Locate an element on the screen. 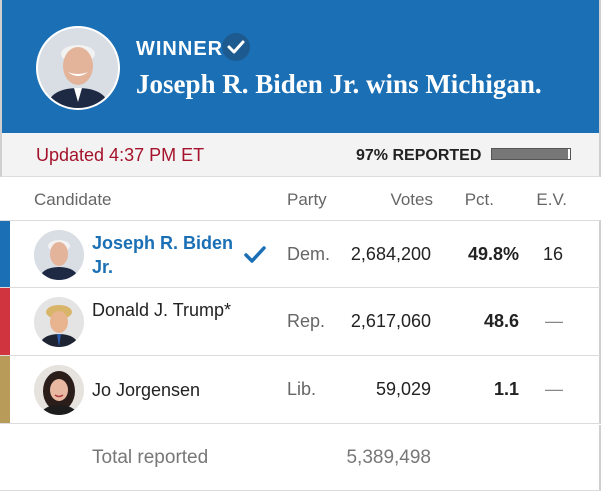 The image size is (601, 500). votes-cell: 2,684,200 is located at coordinates (390, 254).